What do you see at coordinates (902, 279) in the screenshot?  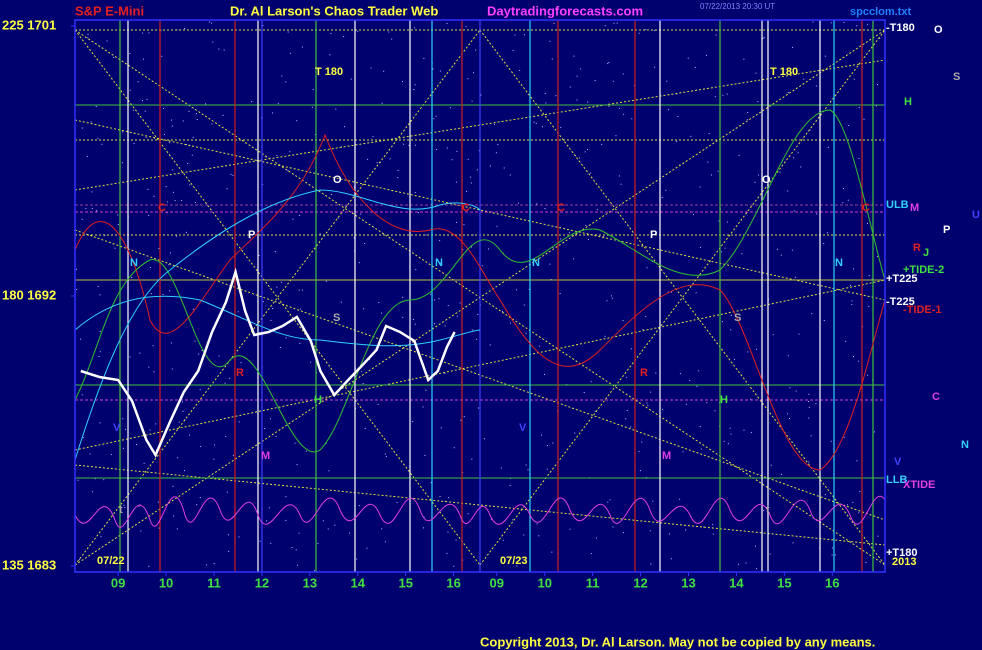 I see `cycle-label: +T225` at bounding box center [902, 279].